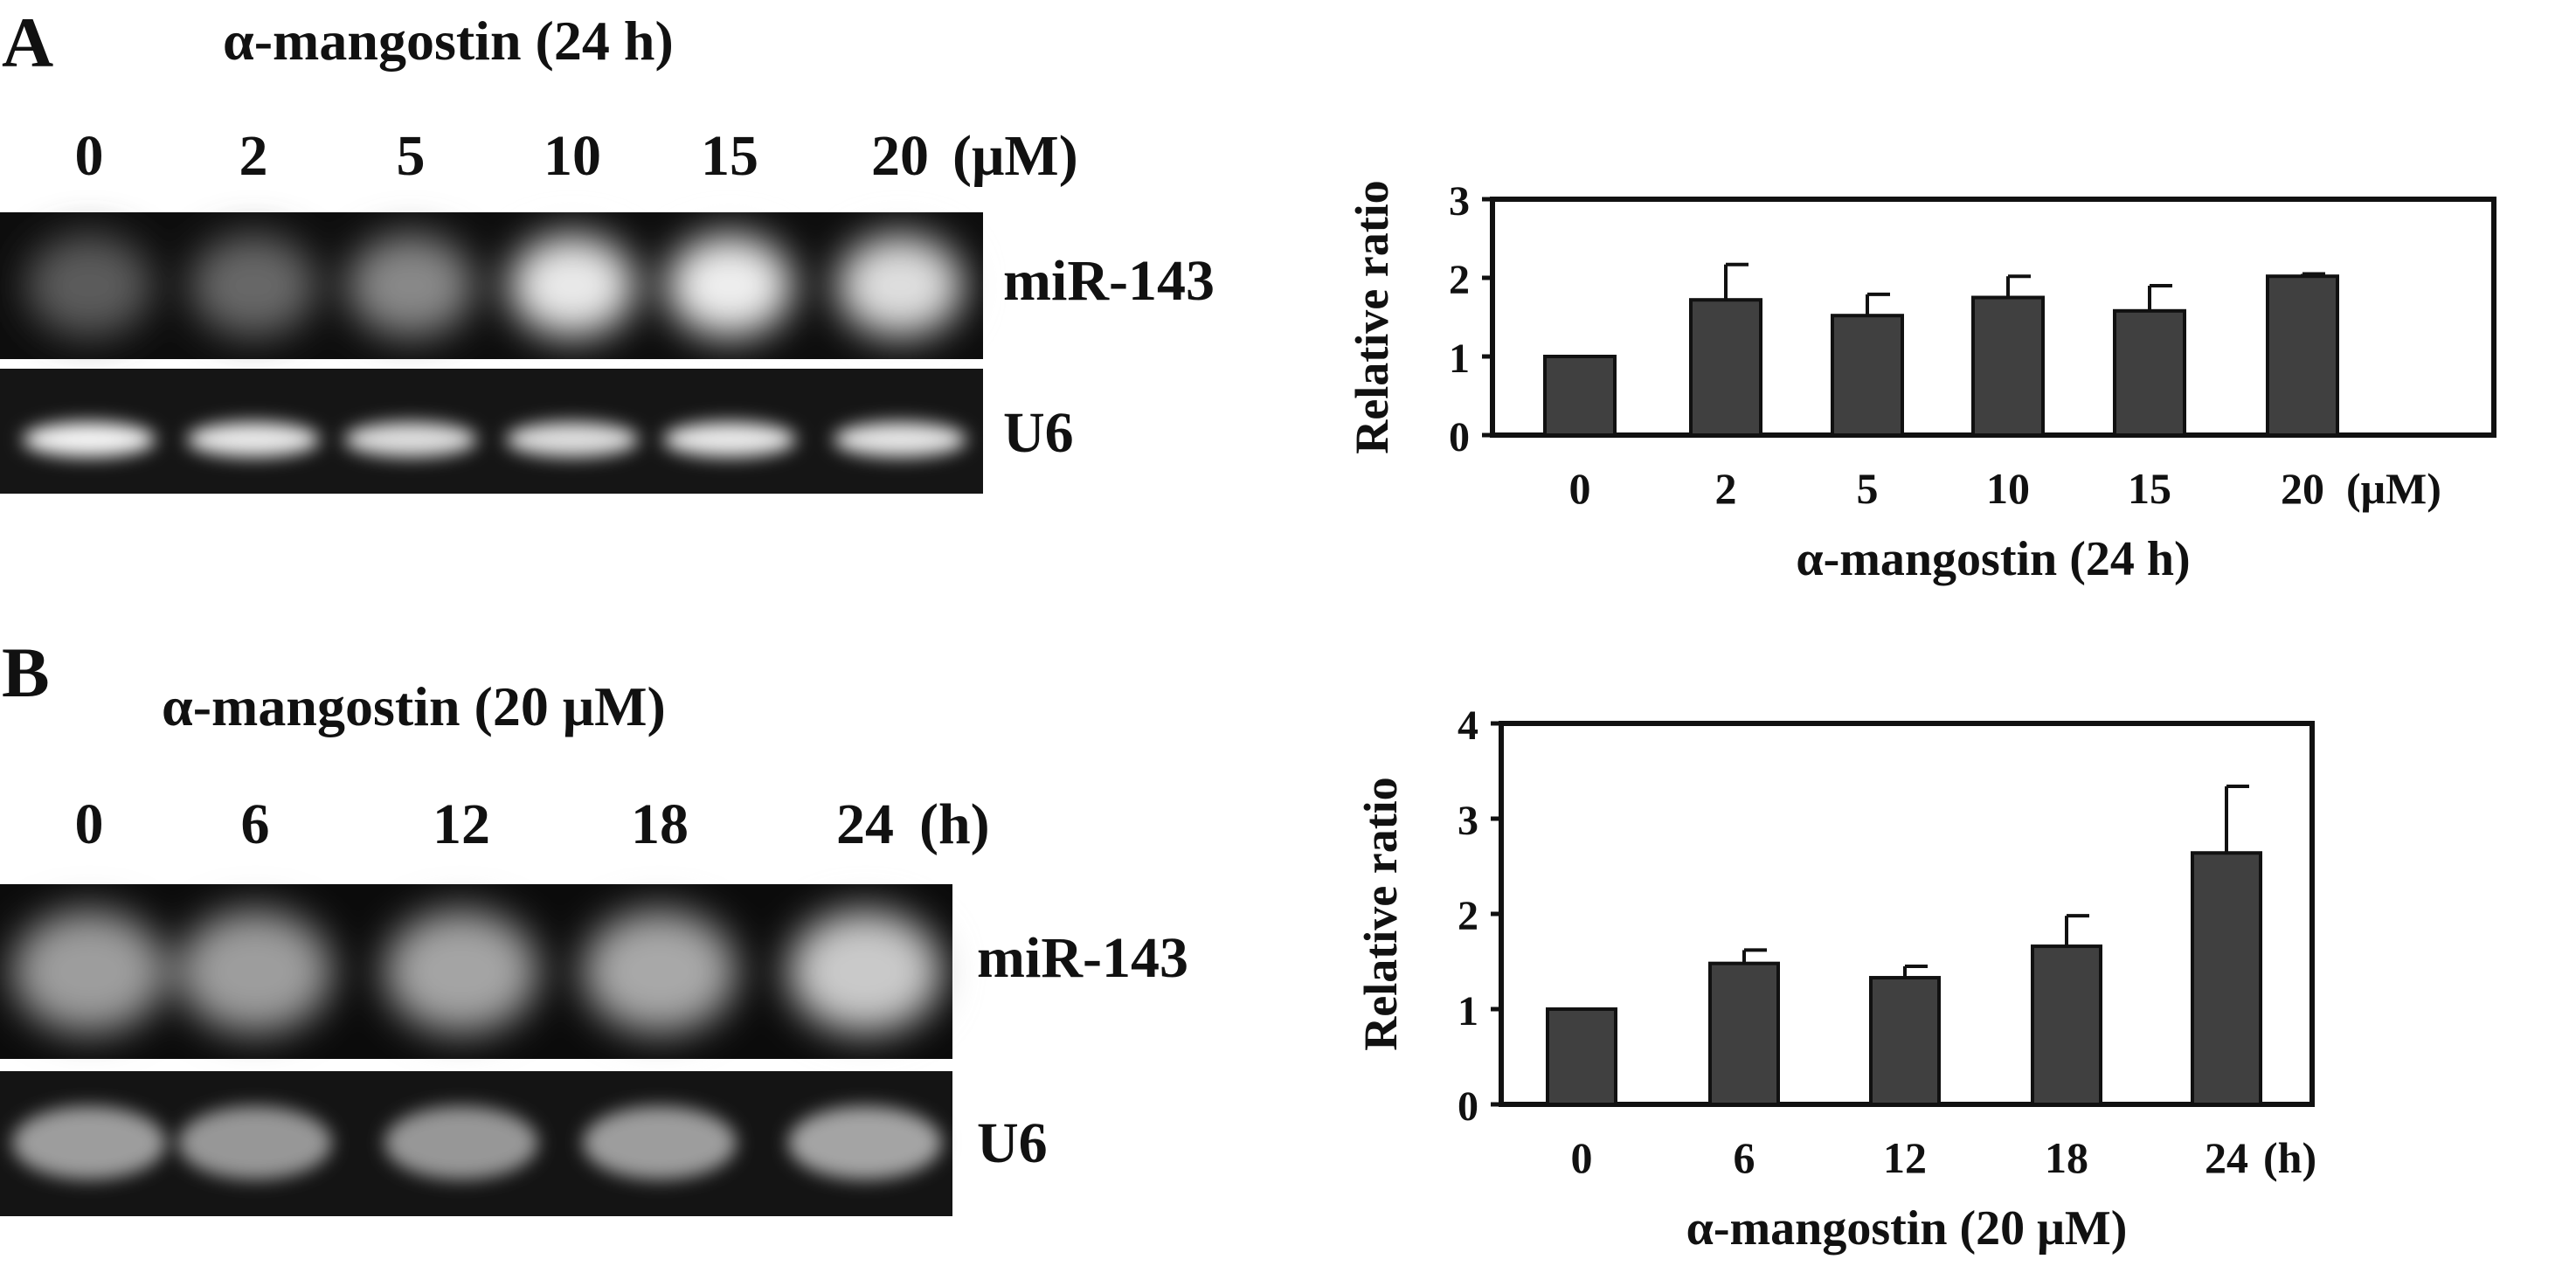 The height and width of the screenshot is (1266, 2576). What do you see at coordinates (2008, 488) in the screenshot?
I see `x-tick-label: 10` at bounding box center [2008, 488].